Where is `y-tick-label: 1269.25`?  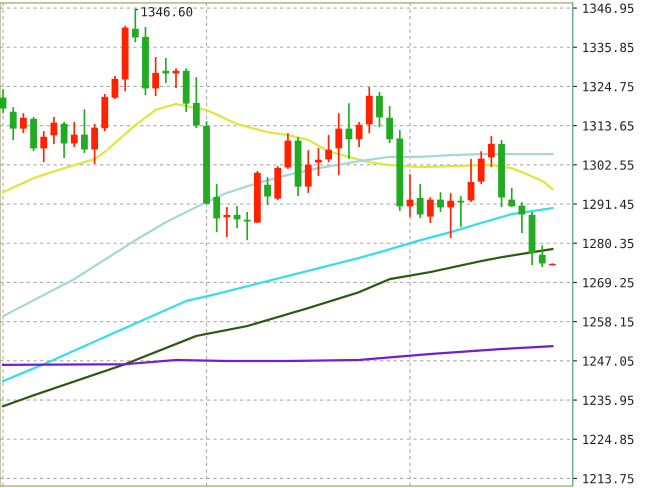 y-tick-label: 1269.25 is located at coordinates (608, 283).